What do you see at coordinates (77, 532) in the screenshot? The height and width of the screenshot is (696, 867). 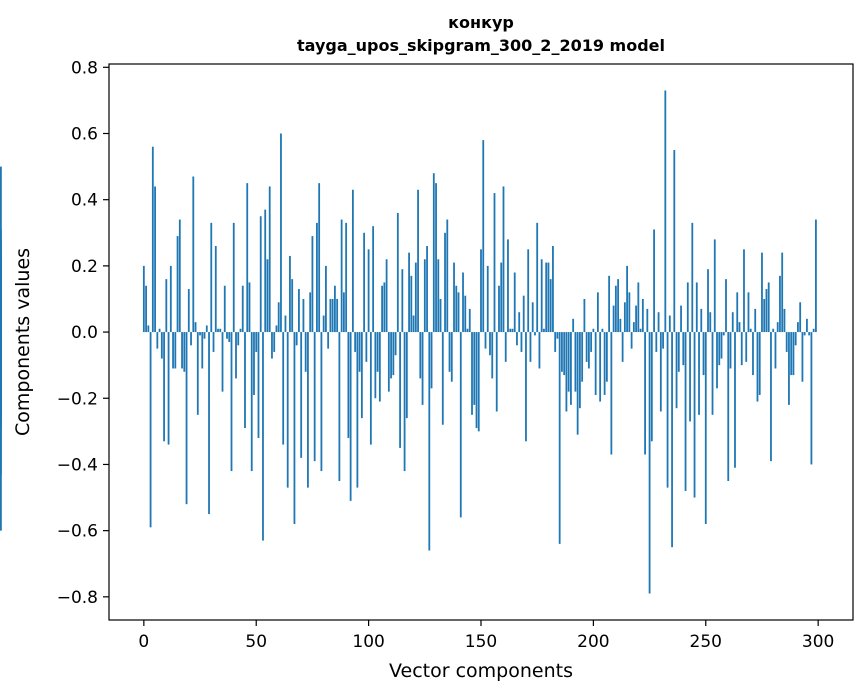 I see `y-tick-label: −0.6` at bounding box center [77, 532].